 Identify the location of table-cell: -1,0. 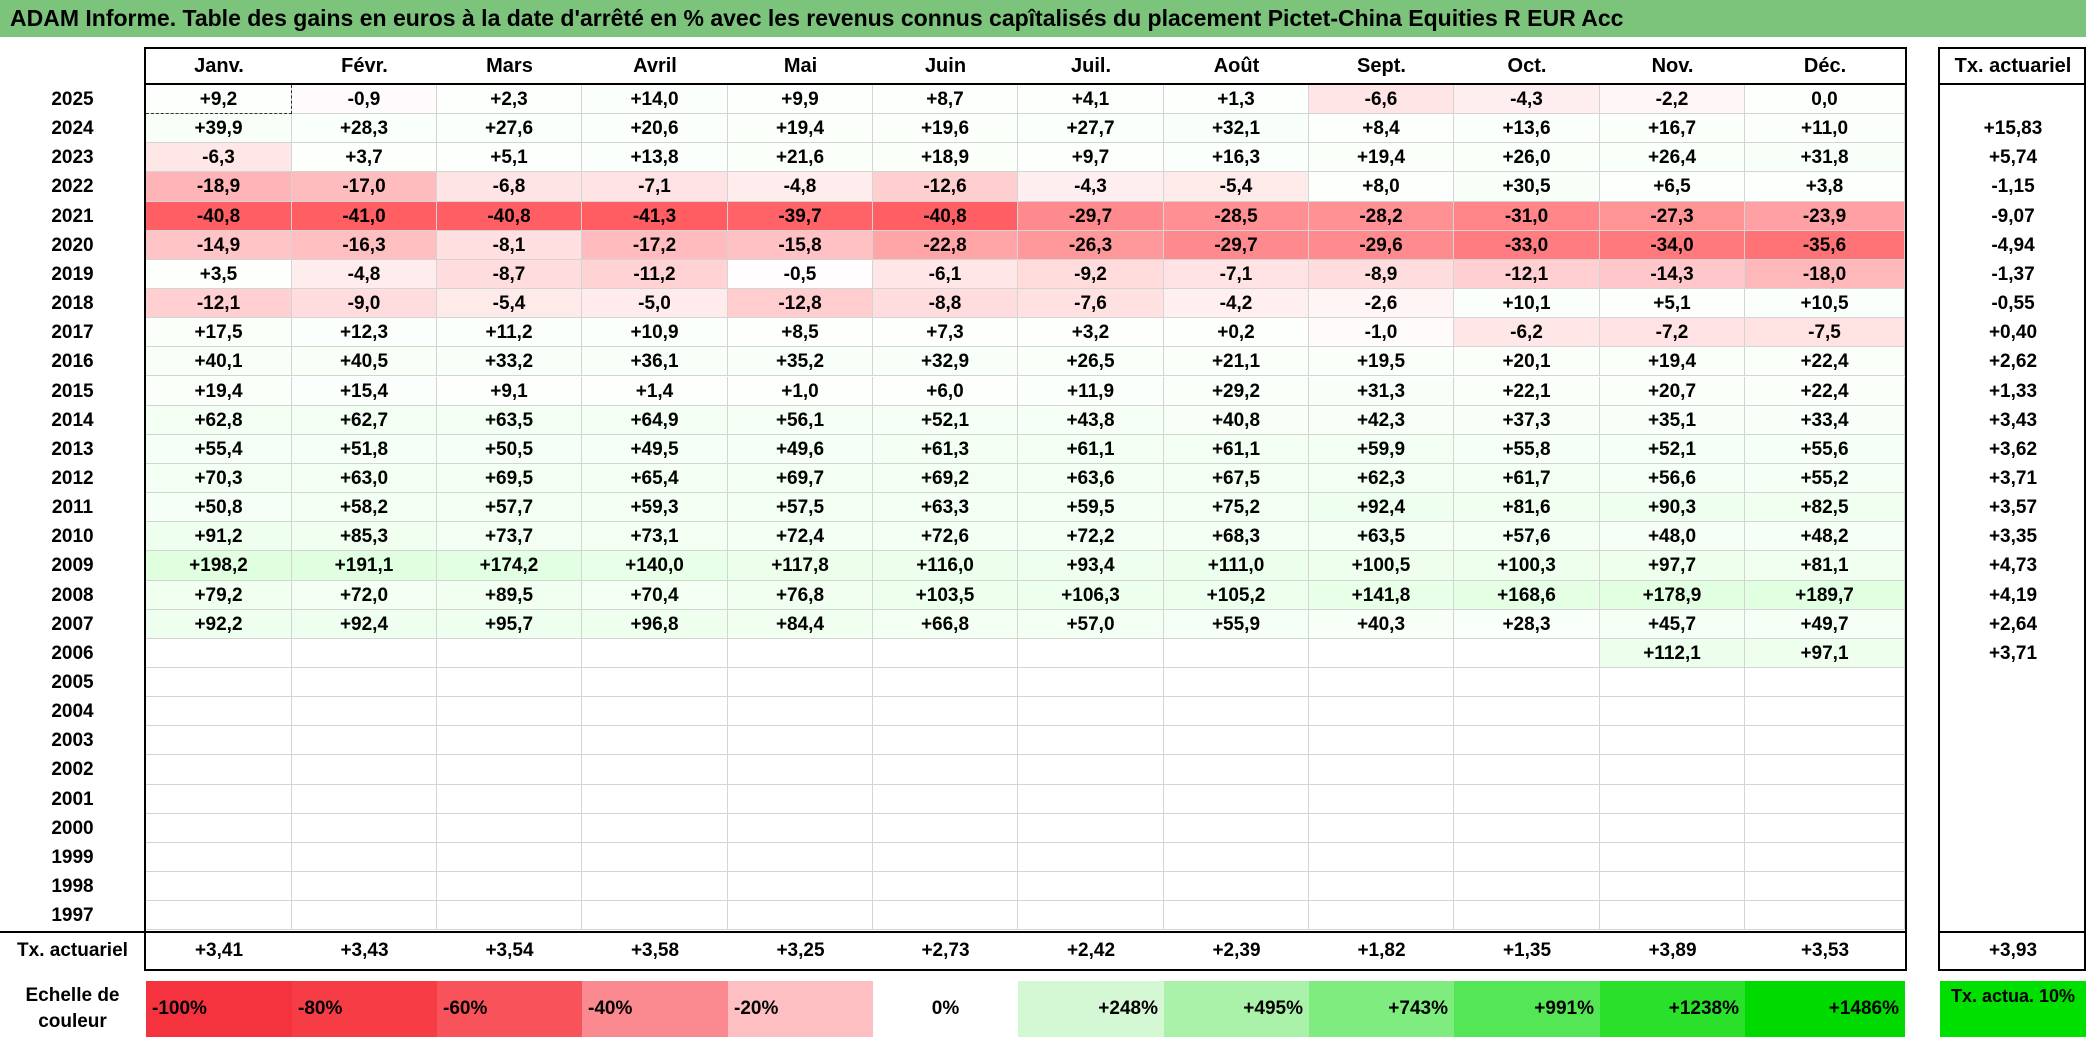
(1381, 333).